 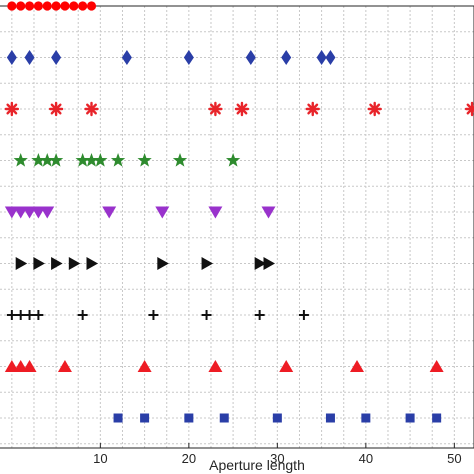 What do you see at coordinates (140, 212) in the screenshot?
I see `series-triangle-down` at bounding box center [140, 212].